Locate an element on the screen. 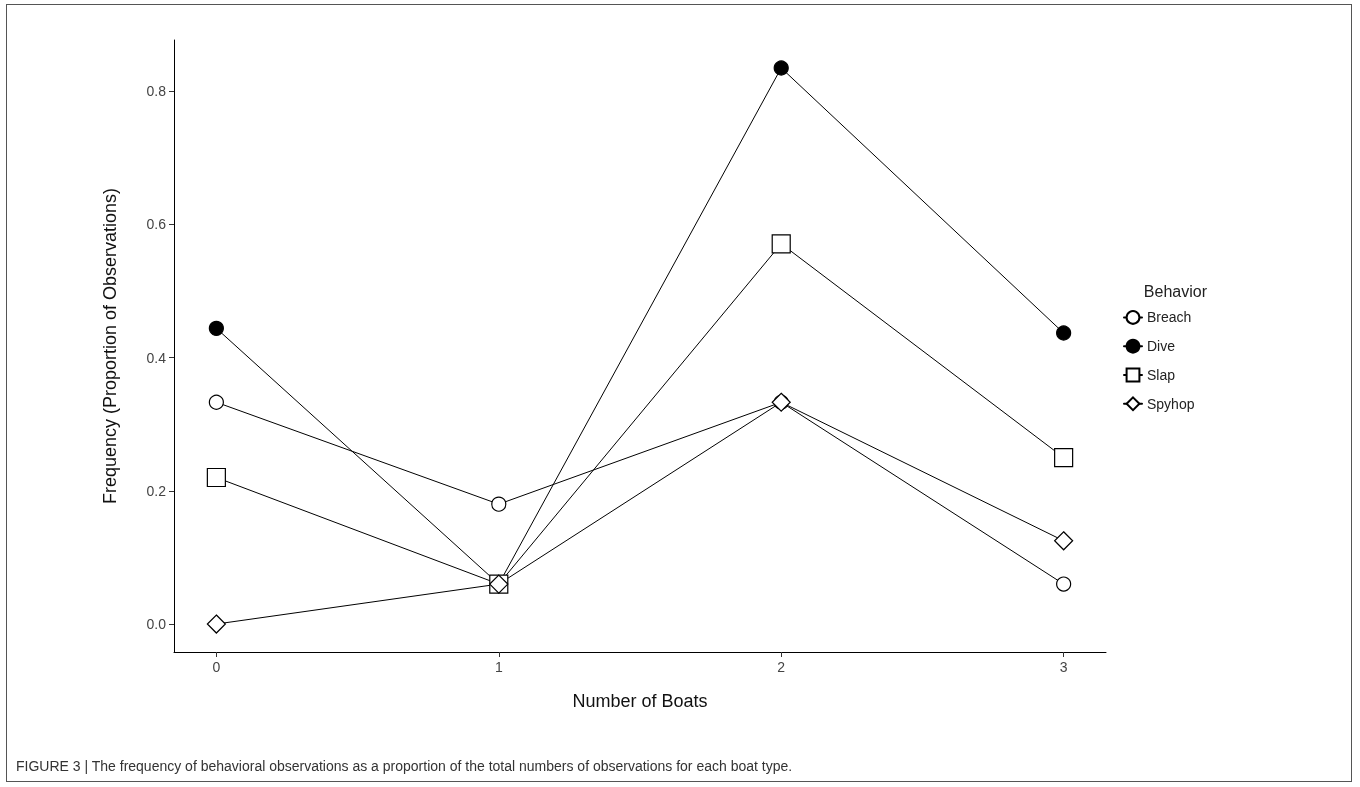 This screenshot has width=1360, height=787. y-tick-label: 0.8 is located at coordinates (156, 91).